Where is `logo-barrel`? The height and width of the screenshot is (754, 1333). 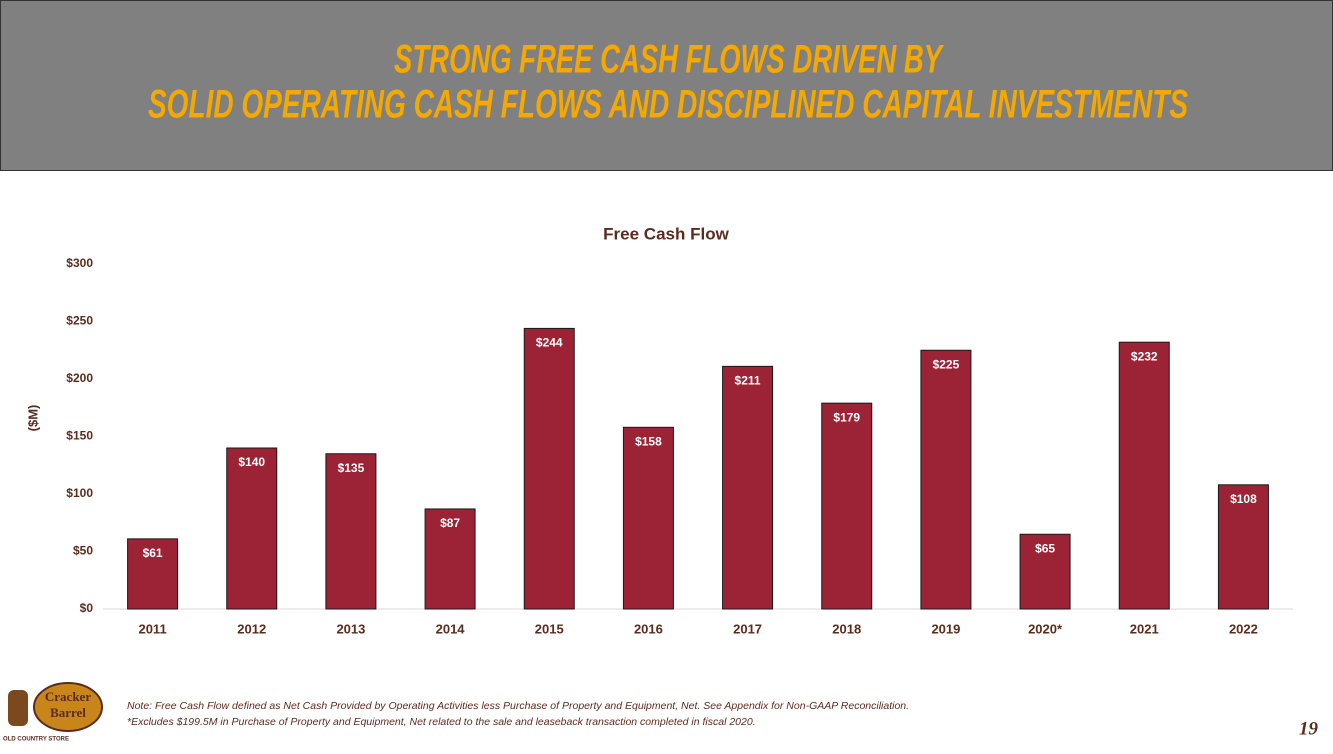
logo-barrel is located at coordinates (18, 708).